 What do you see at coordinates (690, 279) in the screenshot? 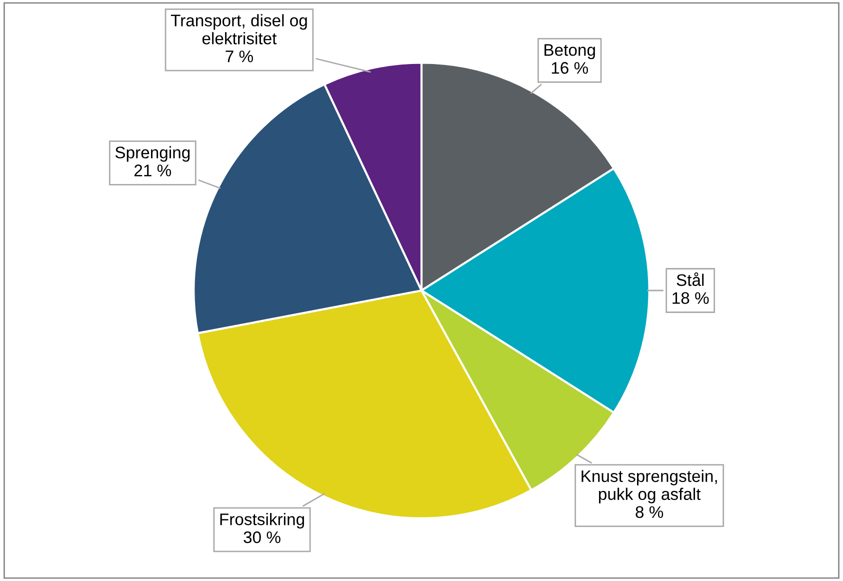
I see `slice-label: Stål` at bounding box center [690, 279].